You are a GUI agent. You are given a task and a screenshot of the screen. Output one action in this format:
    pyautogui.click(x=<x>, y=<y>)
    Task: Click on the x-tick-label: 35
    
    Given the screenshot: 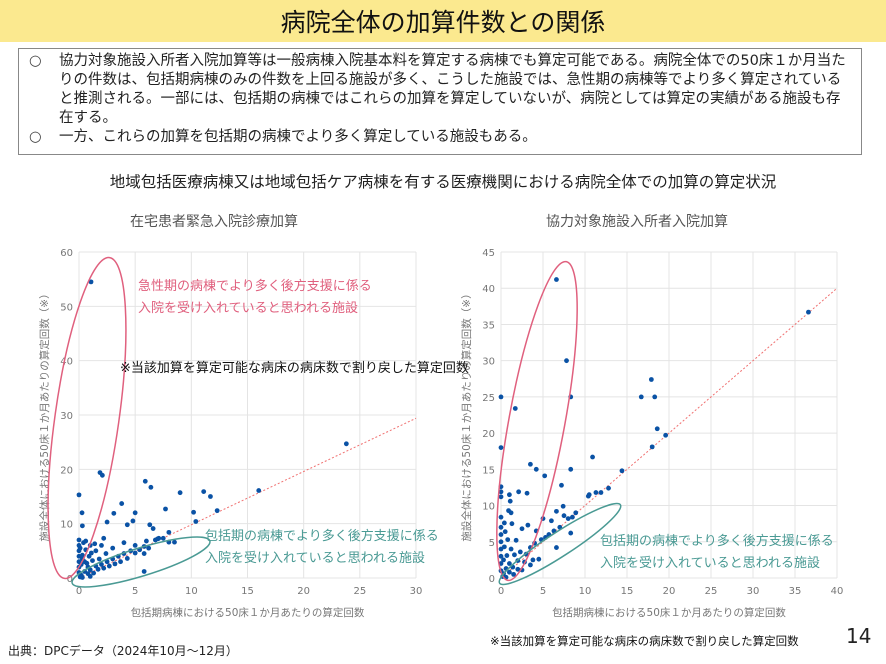 What is the action you would take?
    pyautogui.click(x=795, y=591)
    